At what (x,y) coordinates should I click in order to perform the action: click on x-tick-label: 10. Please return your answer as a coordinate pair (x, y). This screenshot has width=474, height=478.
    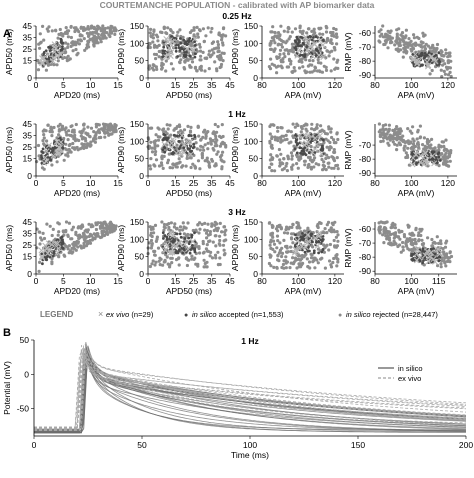
    Looking at the image, I should click on (91, 183).